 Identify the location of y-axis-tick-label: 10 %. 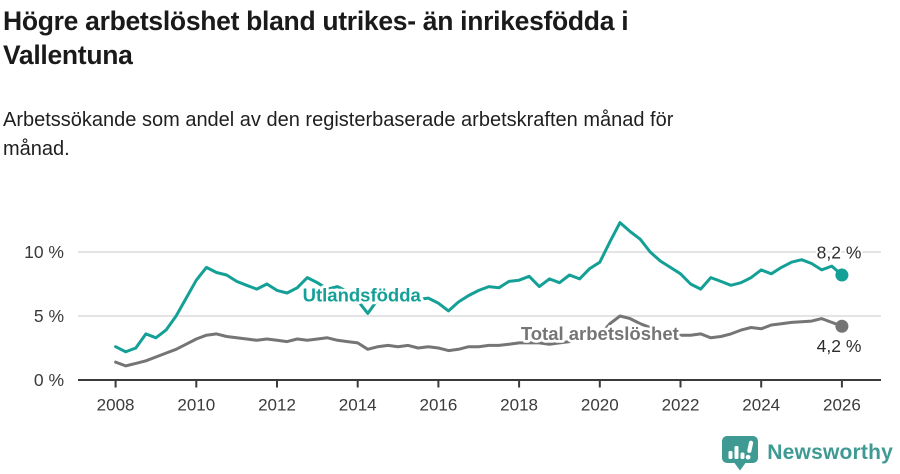
(44, 252).